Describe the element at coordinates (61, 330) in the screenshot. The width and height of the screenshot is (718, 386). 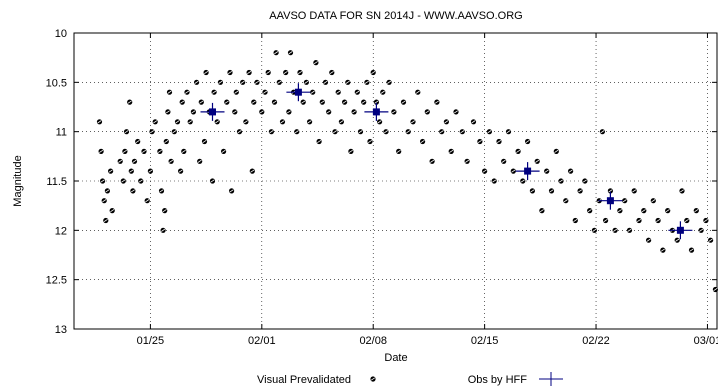
I see `y-tick-label: 13` at that location.